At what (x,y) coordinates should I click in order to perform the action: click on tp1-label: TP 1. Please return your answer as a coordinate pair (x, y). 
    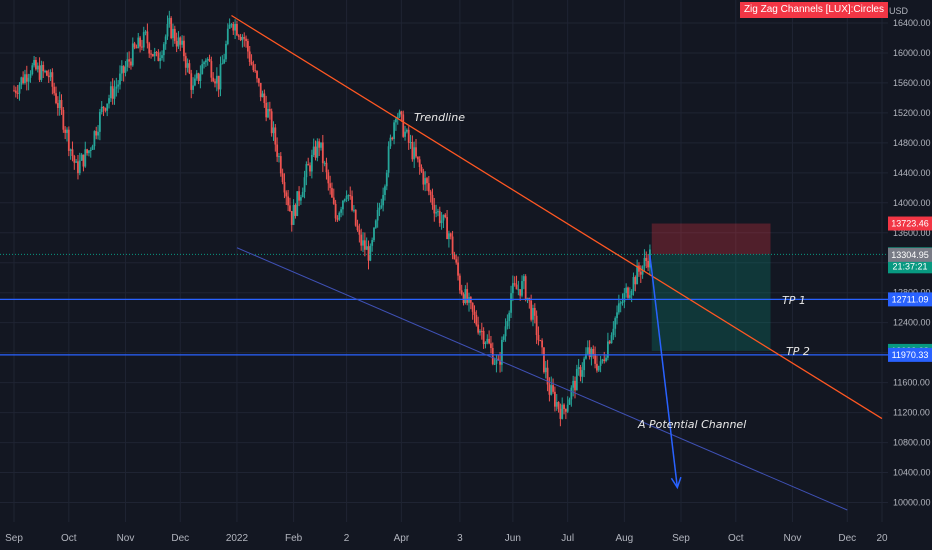
    Looking at the image, I should click on (794, 300).